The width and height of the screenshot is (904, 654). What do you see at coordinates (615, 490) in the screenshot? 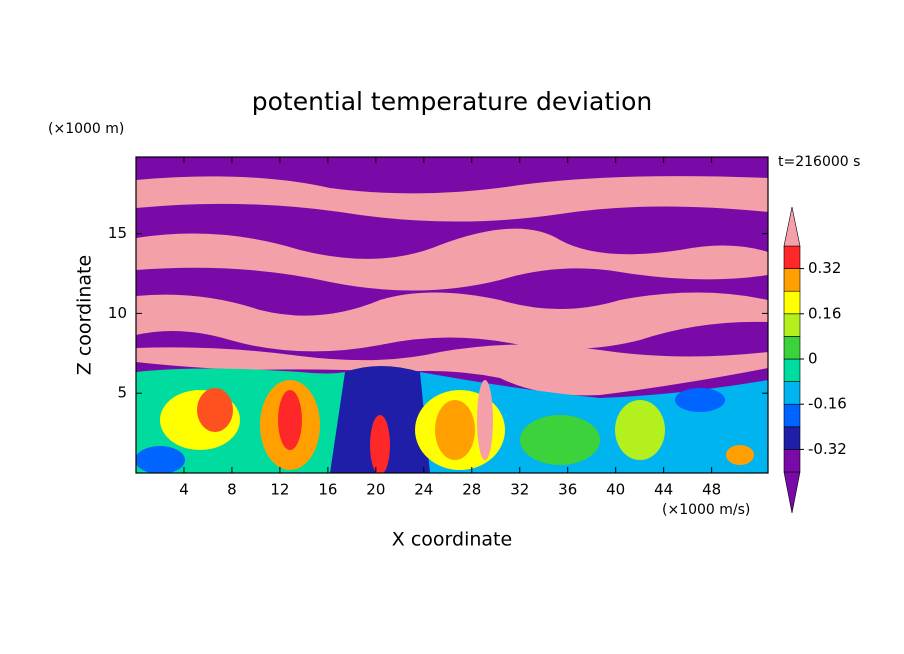
I see `x-tick-label: 40` at bounding box center [615, 490].